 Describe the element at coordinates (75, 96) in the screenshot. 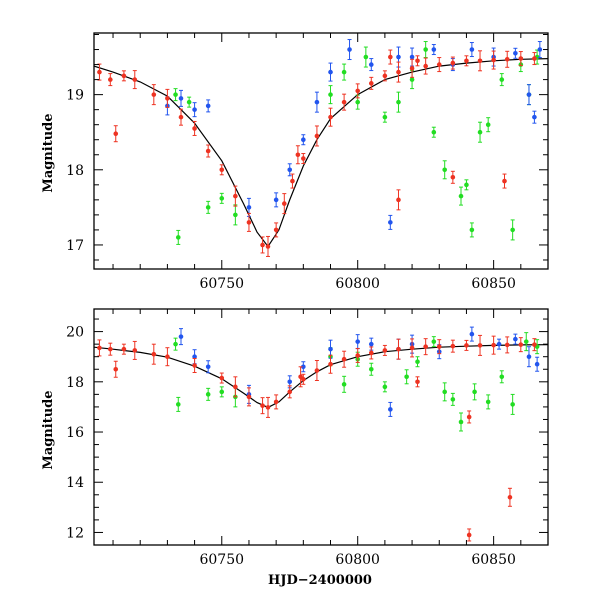

I see `y-tick-label: 19` at that location.